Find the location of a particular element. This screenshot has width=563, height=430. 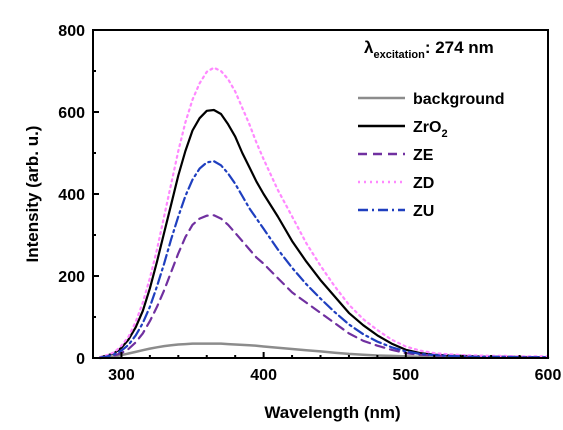

excitation-value: : 274 nm is located at coordinates (459, 47).